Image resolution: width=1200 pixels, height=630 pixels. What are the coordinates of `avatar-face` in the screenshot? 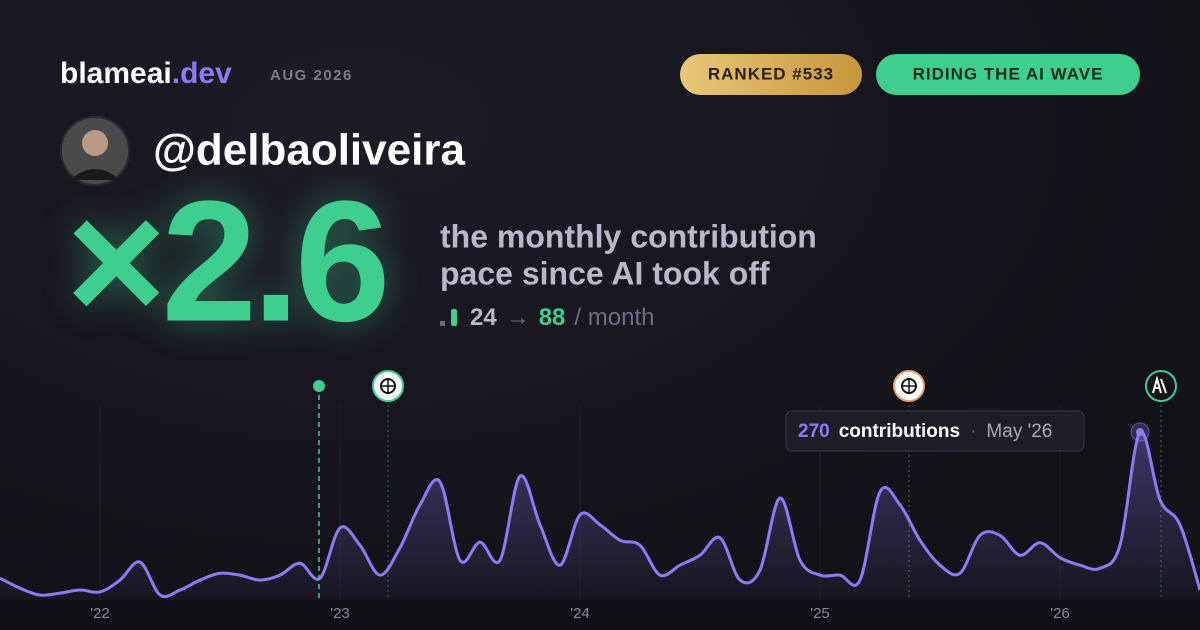 It's located at (95, 143).